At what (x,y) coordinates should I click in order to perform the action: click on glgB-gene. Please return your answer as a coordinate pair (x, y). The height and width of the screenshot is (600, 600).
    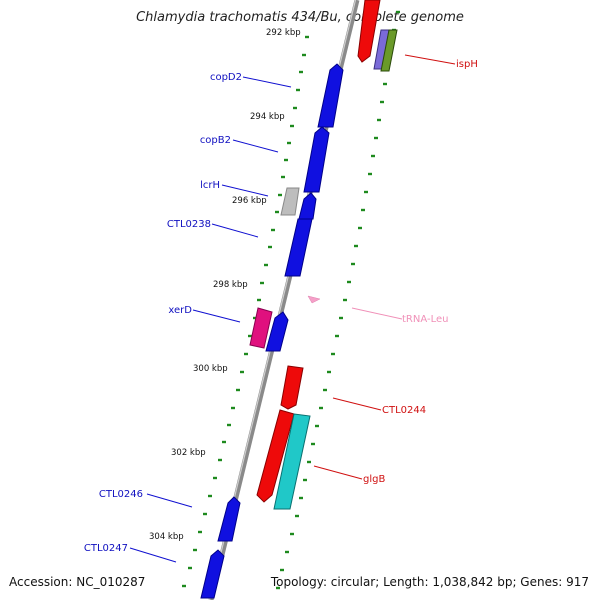
    Looking at the image, I should click on (292, 461).